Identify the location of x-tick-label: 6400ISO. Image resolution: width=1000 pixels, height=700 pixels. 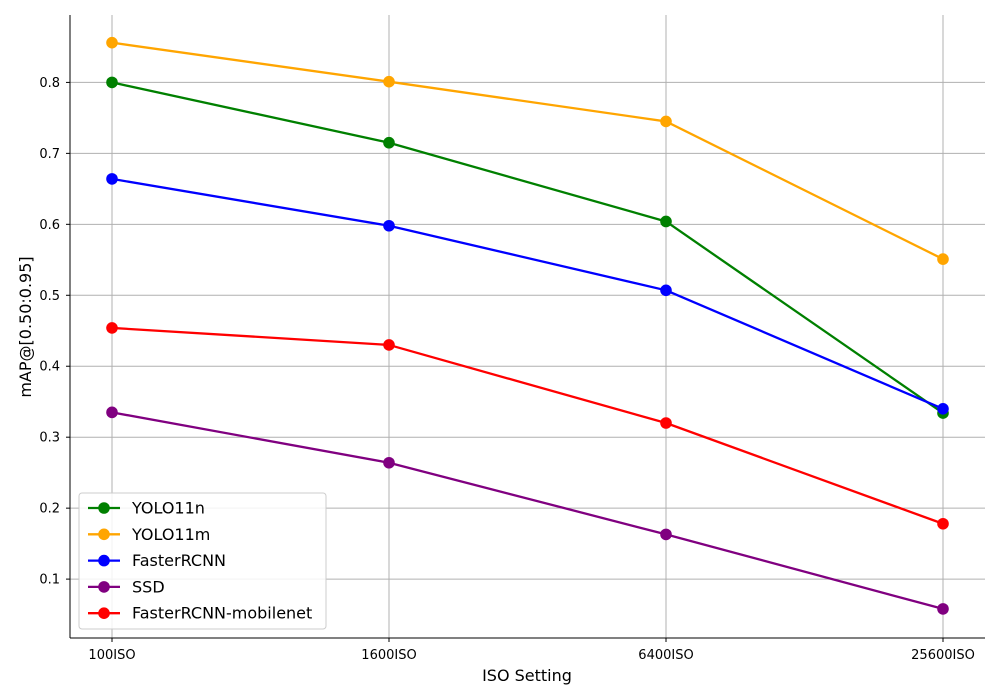
(665, 655).